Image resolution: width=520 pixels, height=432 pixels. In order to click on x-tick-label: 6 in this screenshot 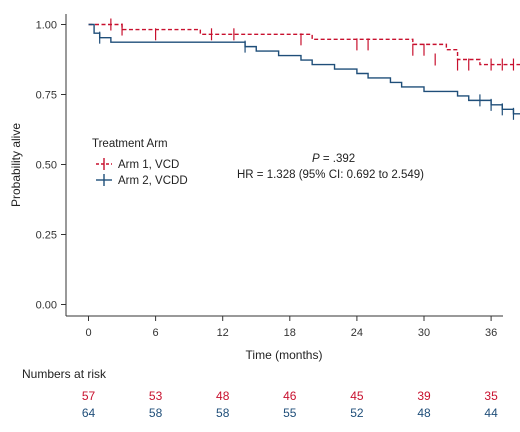, I will do `click(156, 333)`.